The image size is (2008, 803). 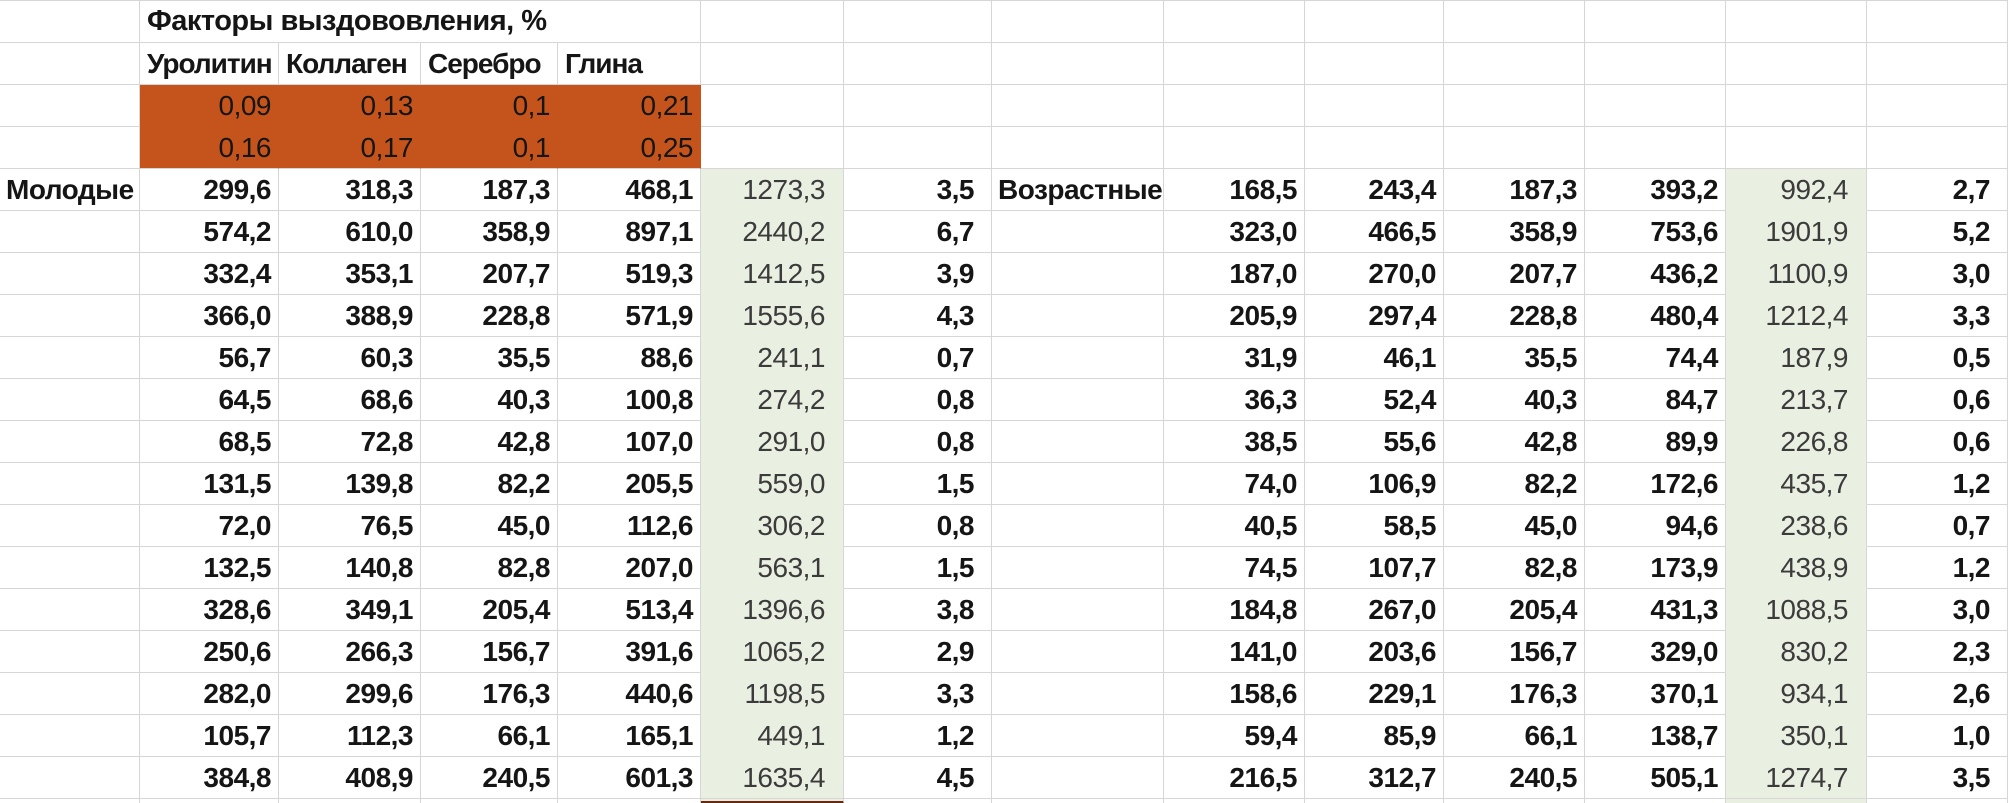 I want to click on sum-cell: 449,1, so click(x=772, y=736).